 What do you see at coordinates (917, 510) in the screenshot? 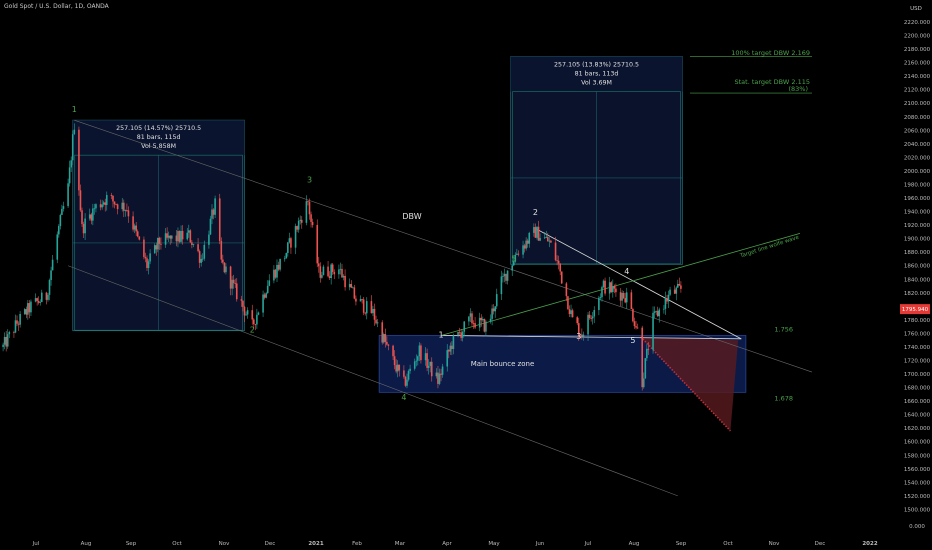
I see `price-tick: 1500.000` at bounding box center [917, 510].